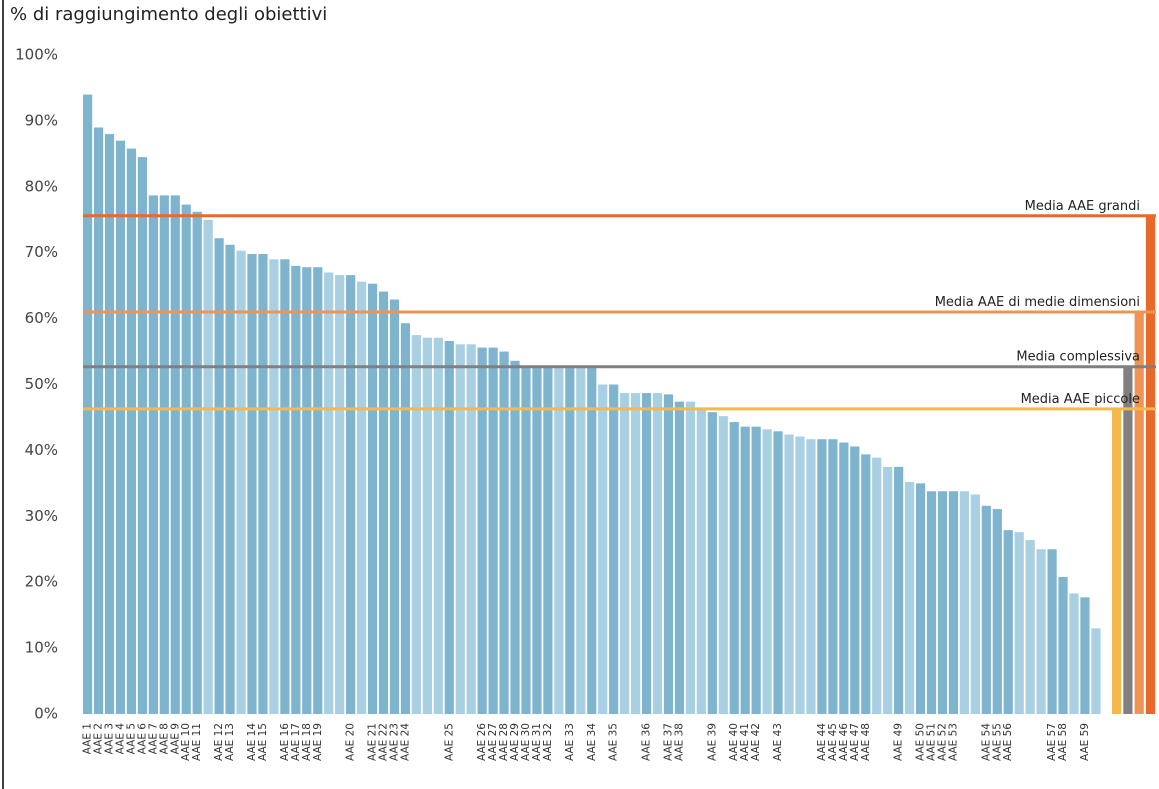  I want to click on x-tick-label: AAE 4, so click(120, 739).